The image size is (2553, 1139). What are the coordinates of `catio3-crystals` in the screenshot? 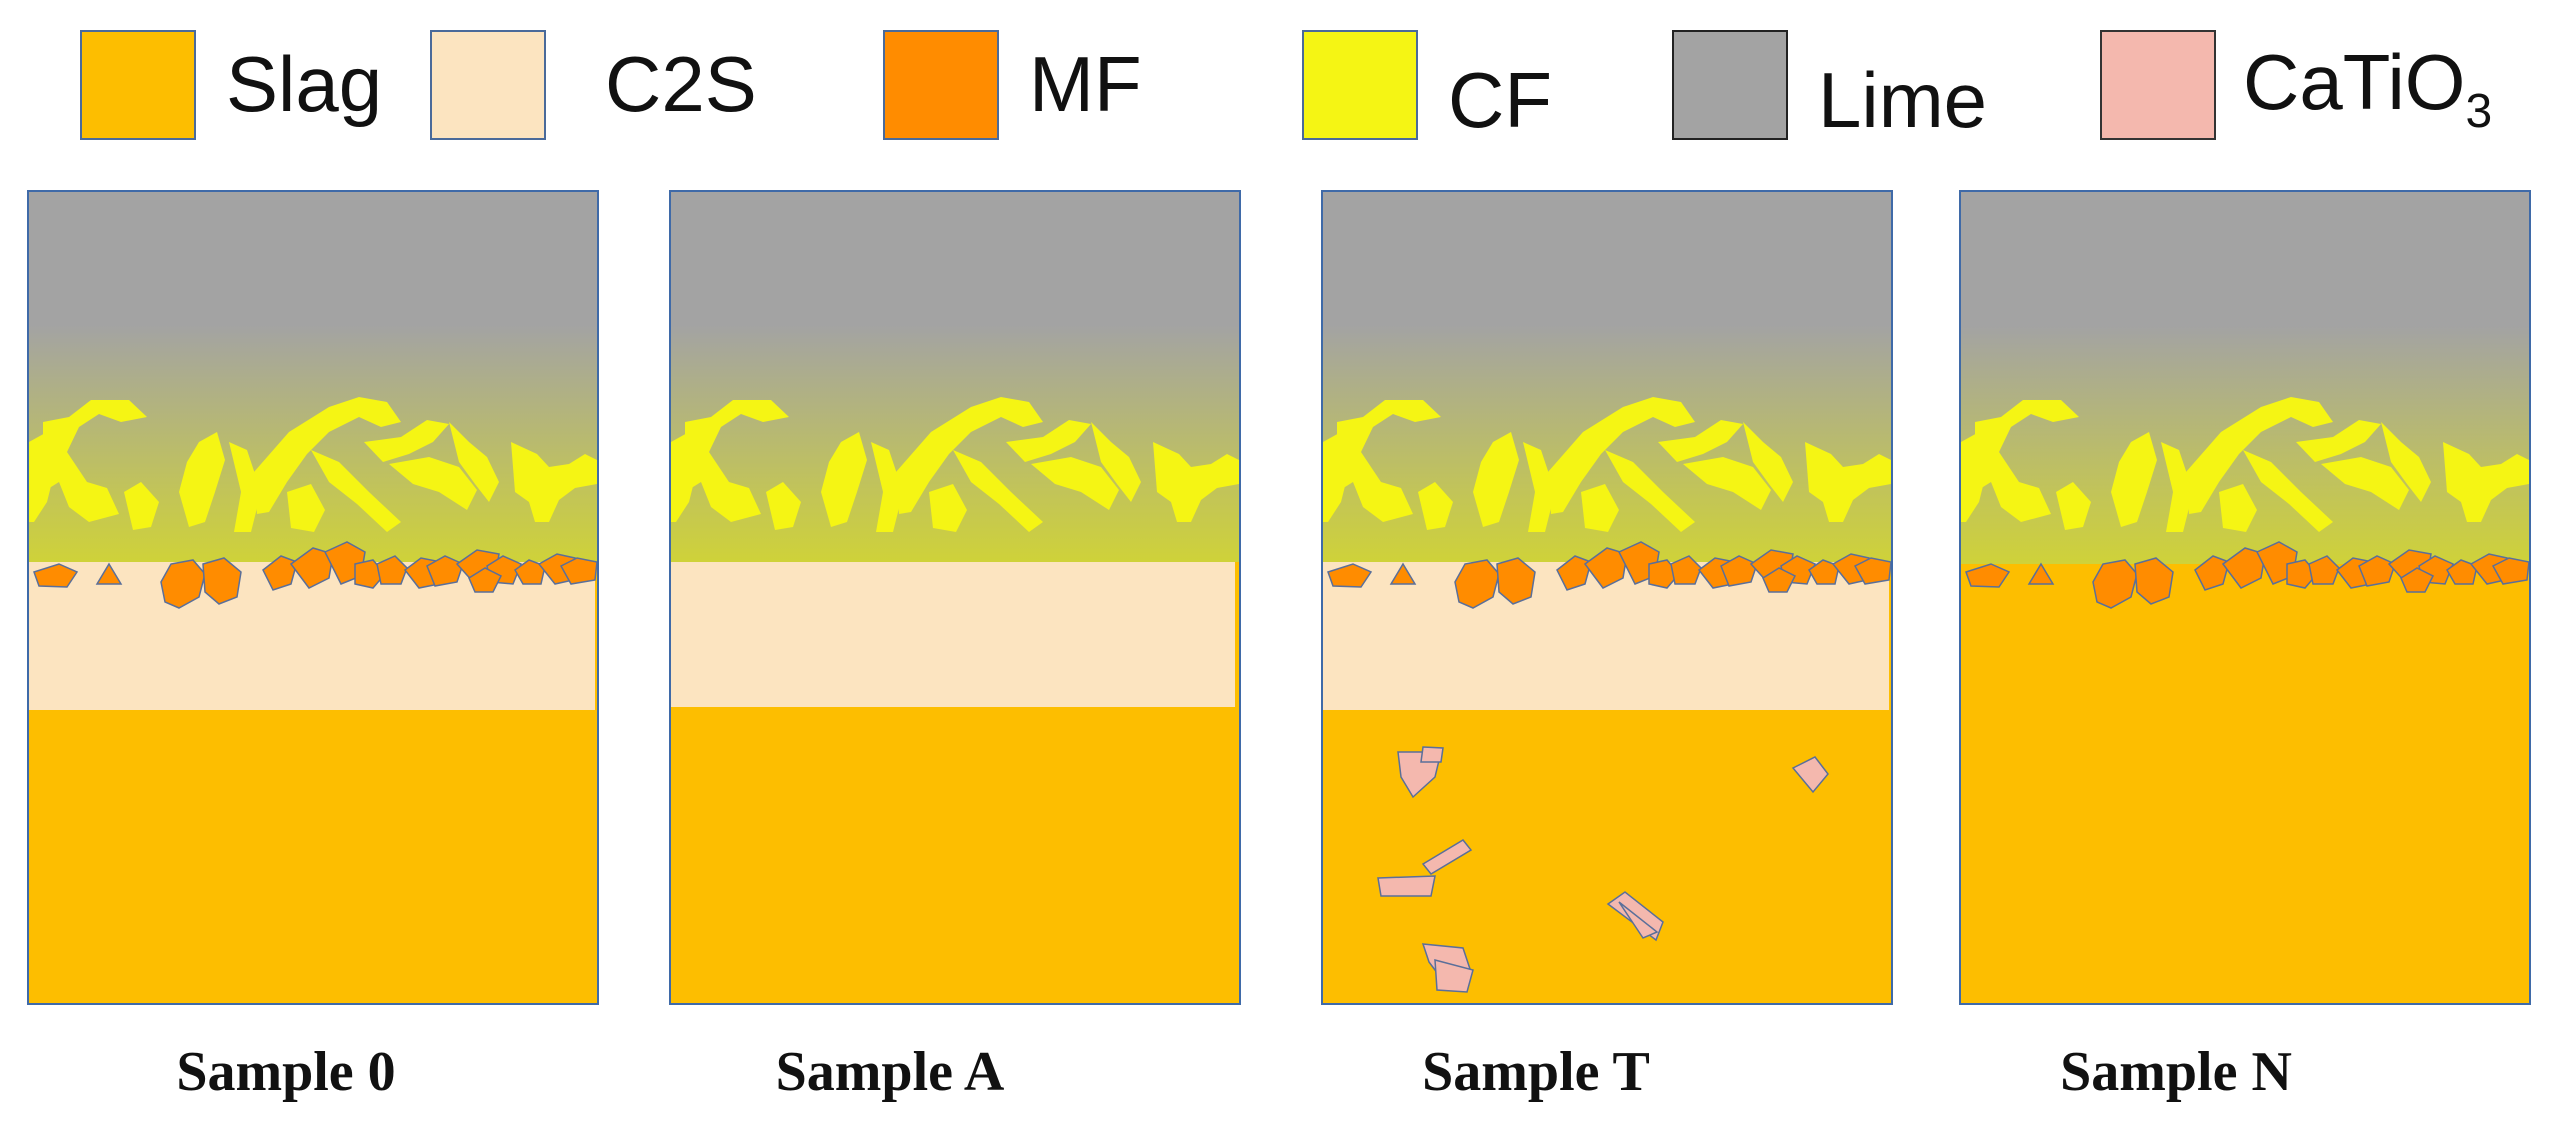 It's located at (1603, 869).